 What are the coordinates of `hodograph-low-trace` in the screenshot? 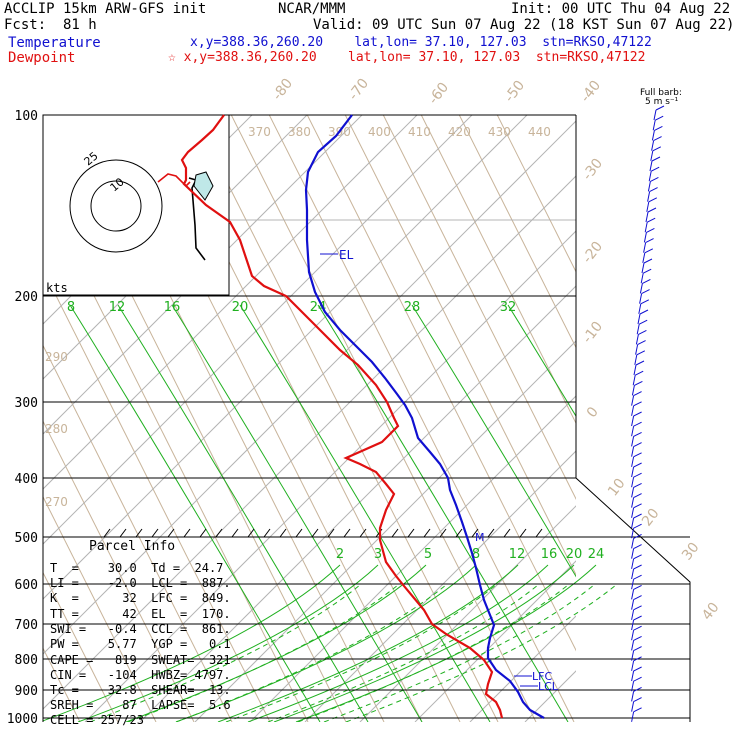 It's located at (174, 180).